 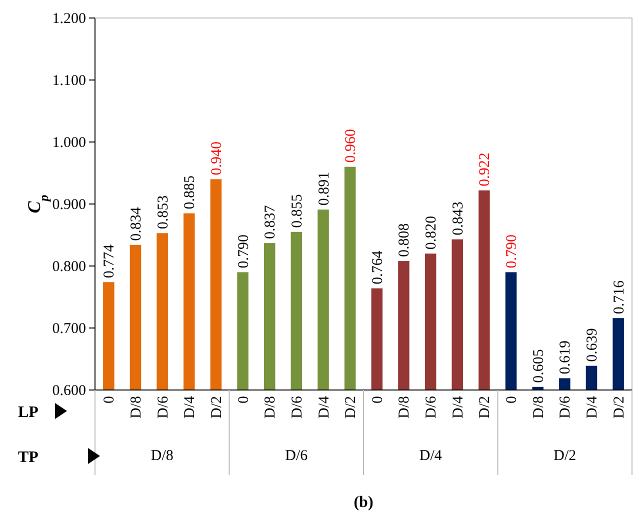 I want to click on data-label: 0.820, so click(x=432, y=233).